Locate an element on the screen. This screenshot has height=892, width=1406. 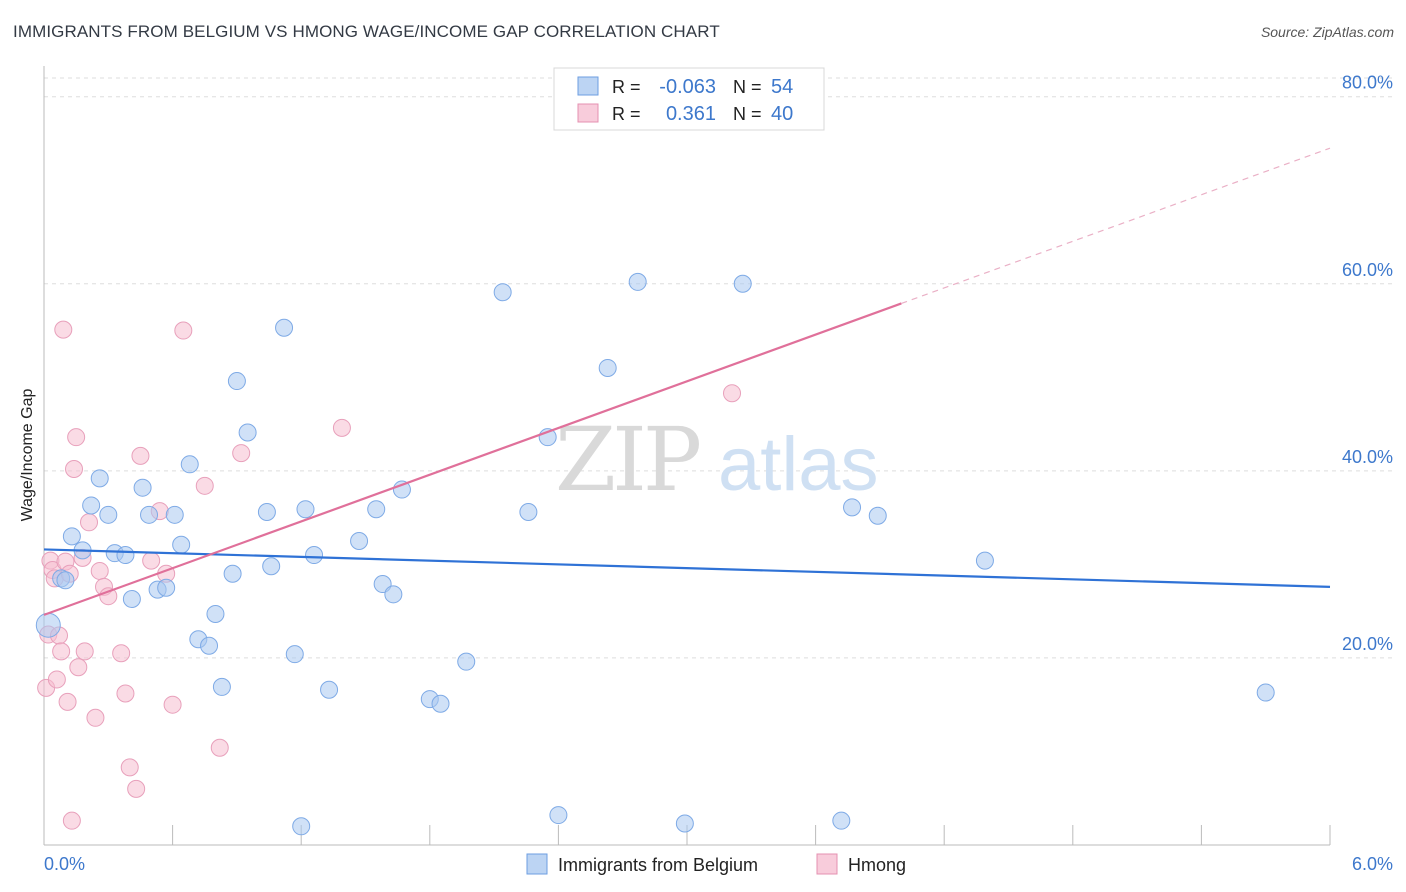
legend-n-value-belgium: 54 is located at coordinates (782, 87).